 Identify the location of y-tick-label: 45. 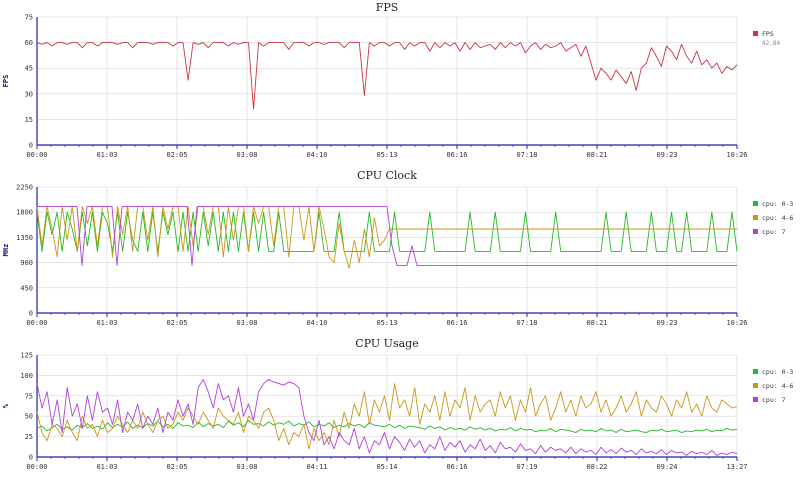
(29, 69).